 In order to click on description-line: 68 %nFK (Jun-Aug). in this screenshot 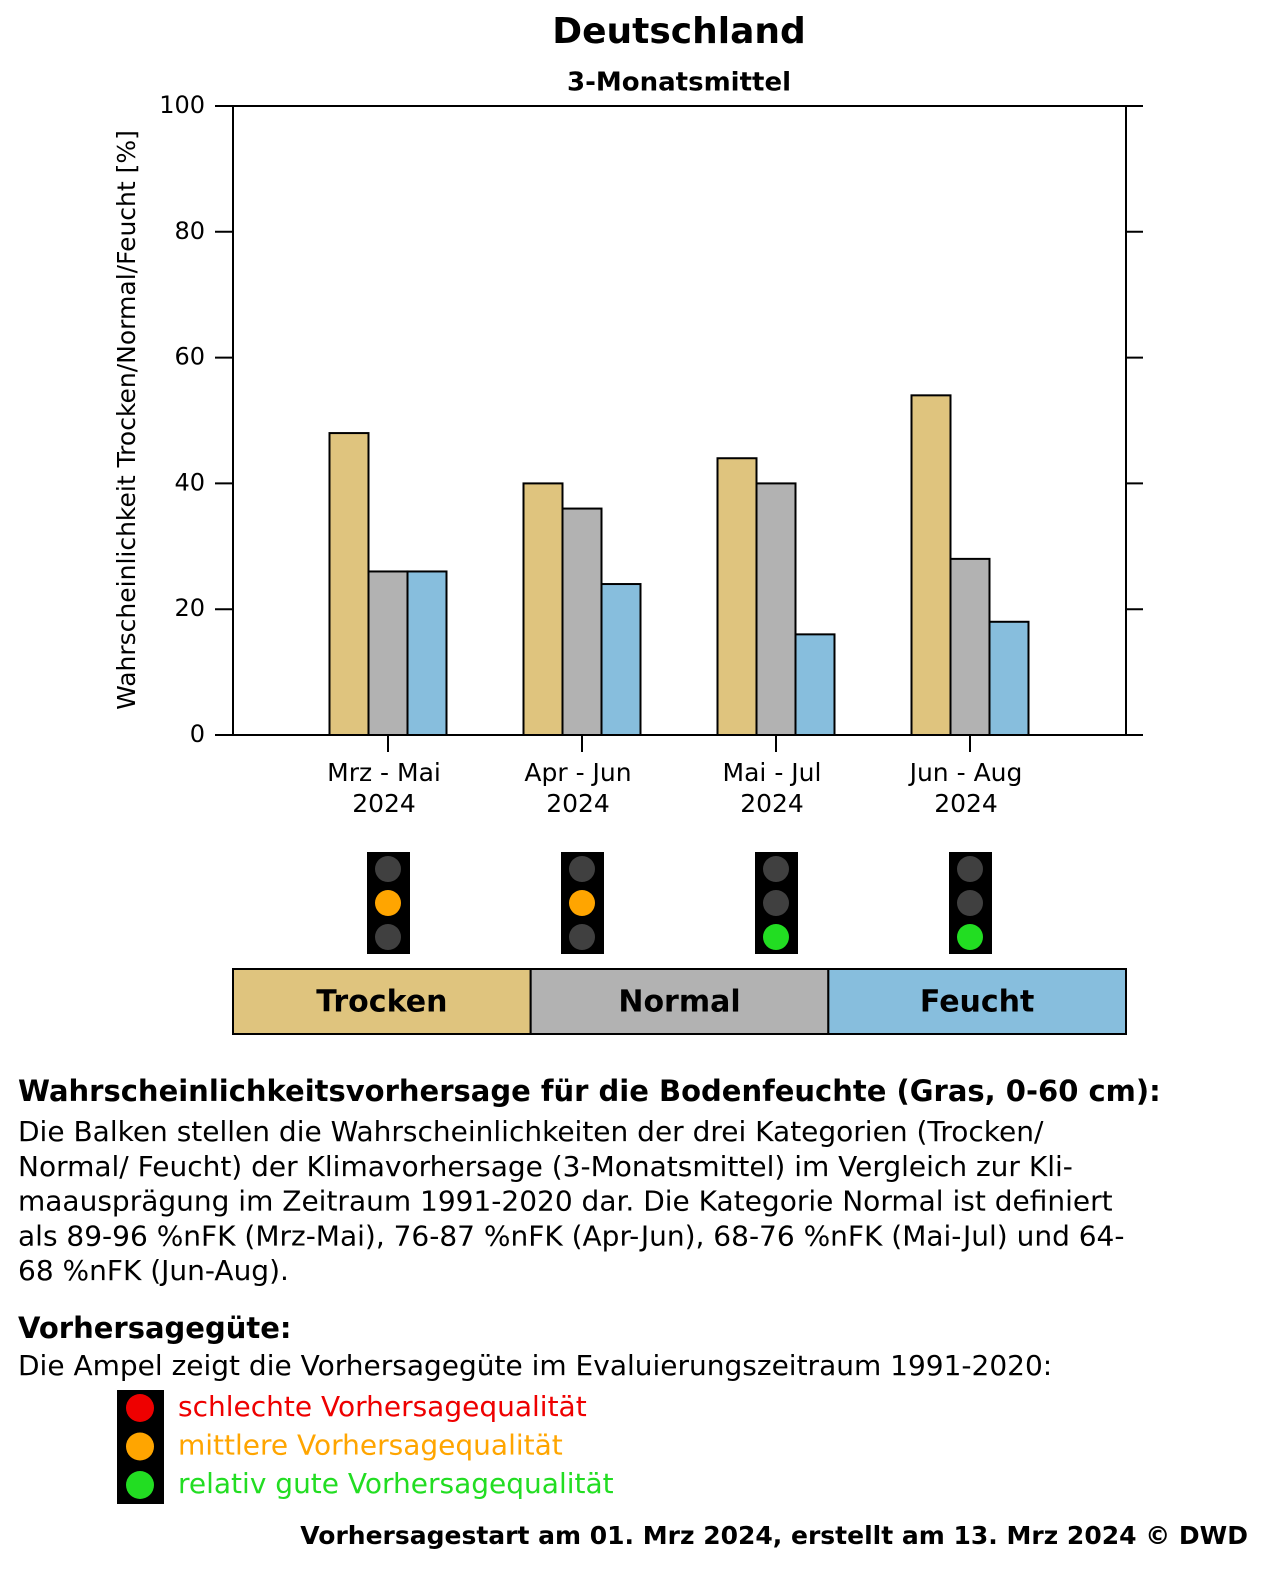, I will do `click(153, 1270)`.